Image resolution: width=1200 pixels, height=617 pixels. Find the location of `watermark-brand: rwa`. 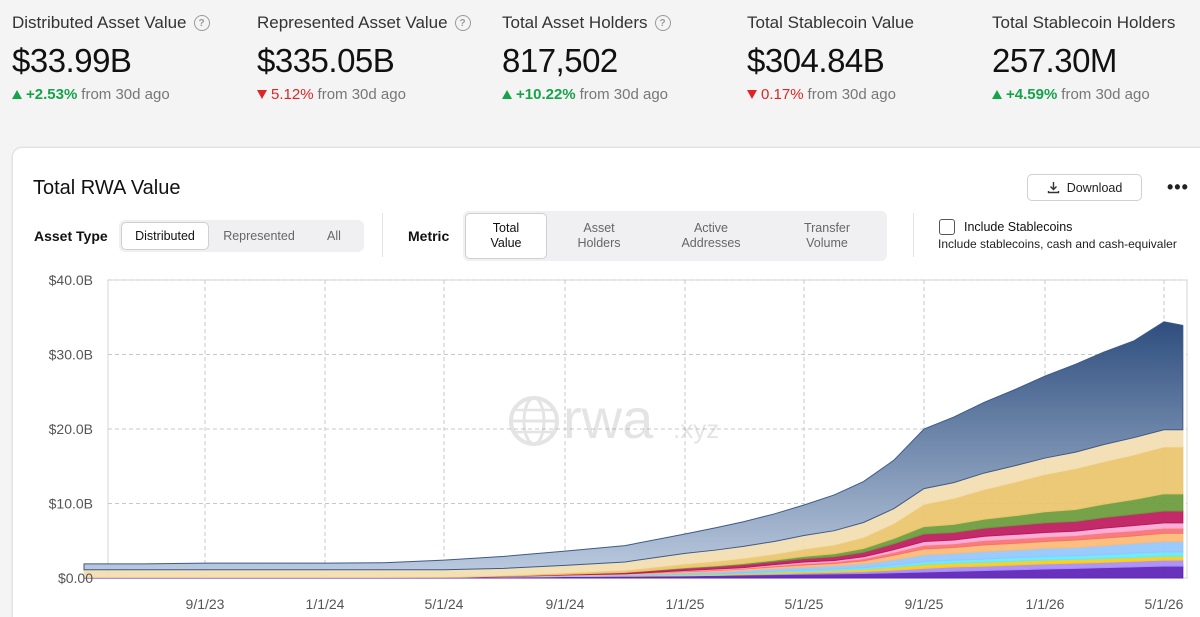

watermark-brand: rwa is located at coordinates (608, 418).